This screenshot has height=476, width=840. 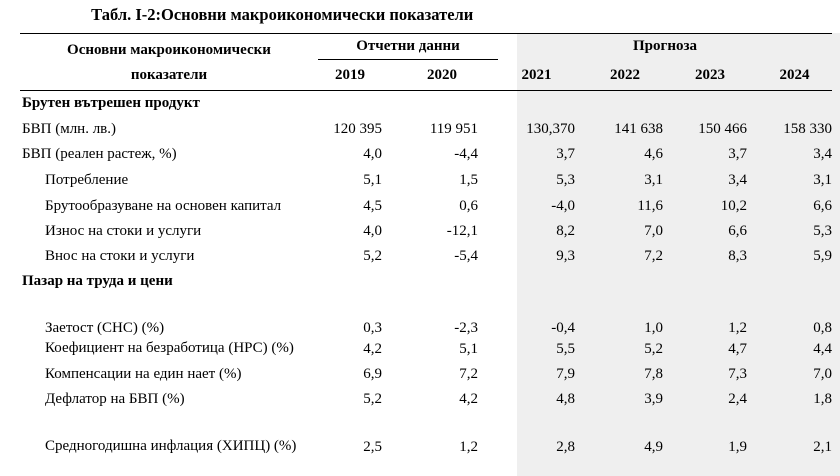 I want to click on header-bottom-rule, so click(x=426, y=90).